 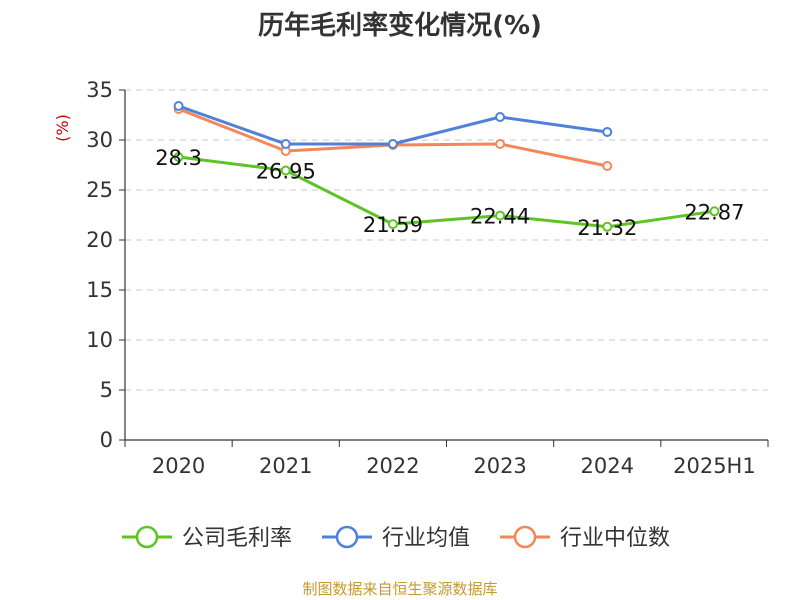 I want to click on source-note: 制图数据来自恒生聚源数据库, so click(x=400, y=589).